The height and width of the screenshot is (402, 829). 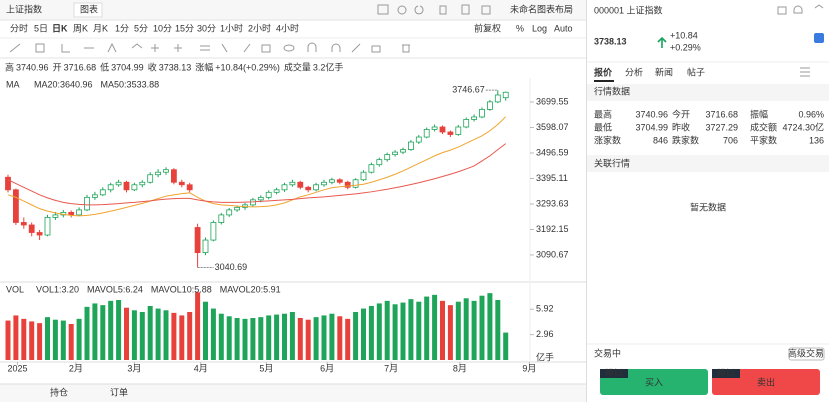 I want to click on period-button: 日K, so click(x=60, y=28).